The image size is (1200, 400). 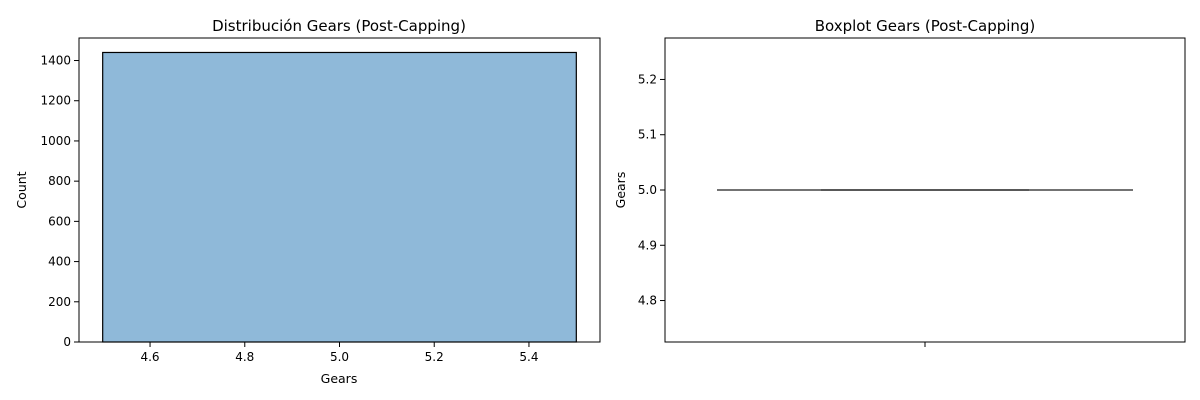 What do you see at coordinates (339, 378) in the screenshot?
I see `histogram-x-axis-label: Gears` at bounding box center [339, 378].